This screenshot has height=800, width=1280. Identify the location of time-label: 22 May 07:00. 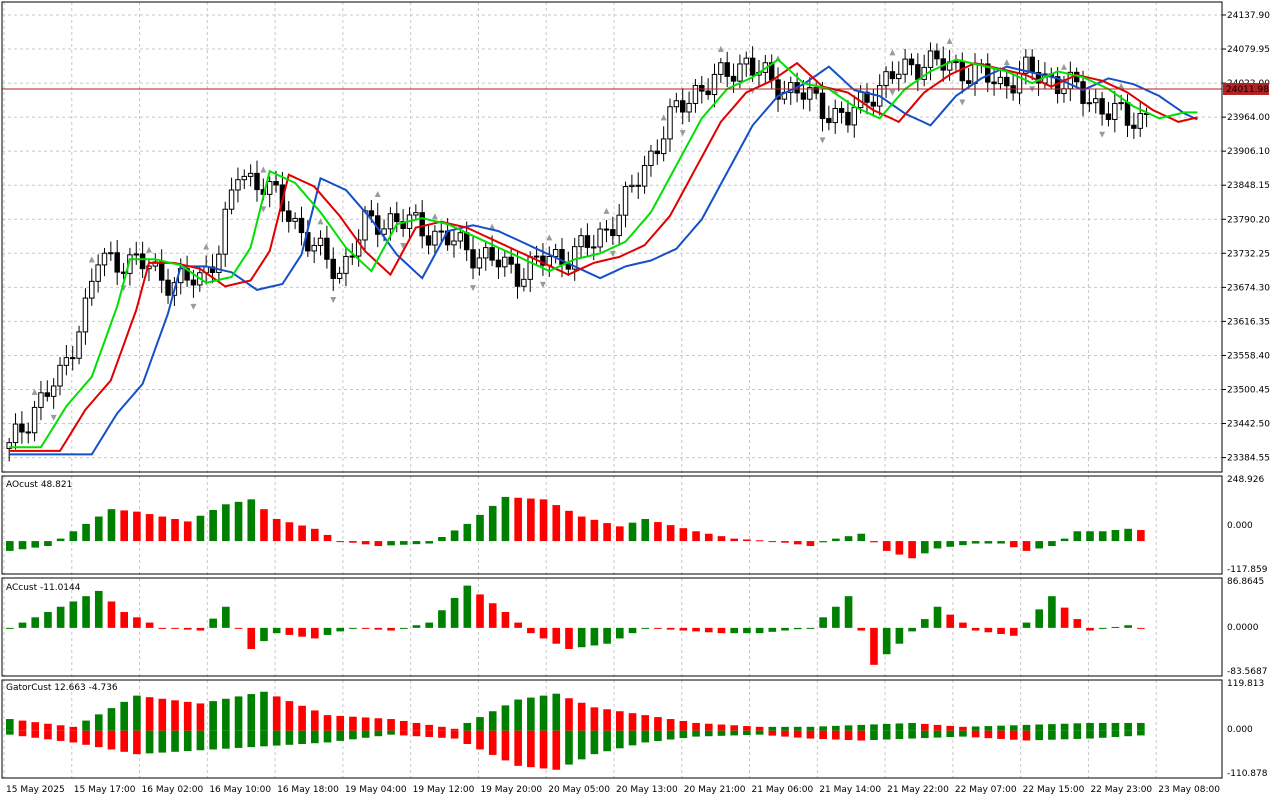
(986, 790).